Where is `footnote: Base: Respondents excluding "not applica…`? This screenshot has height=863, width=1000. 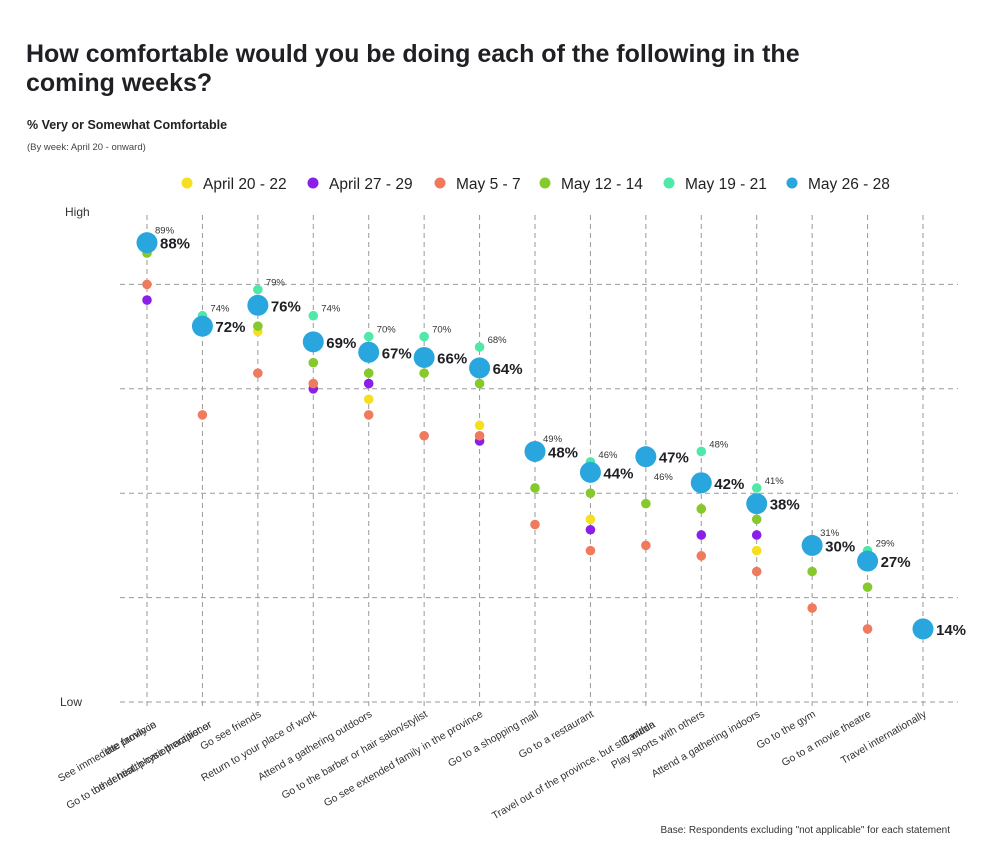
footnote: Base: Respondents excluding "not applica… is located at coordinates (805, 830).